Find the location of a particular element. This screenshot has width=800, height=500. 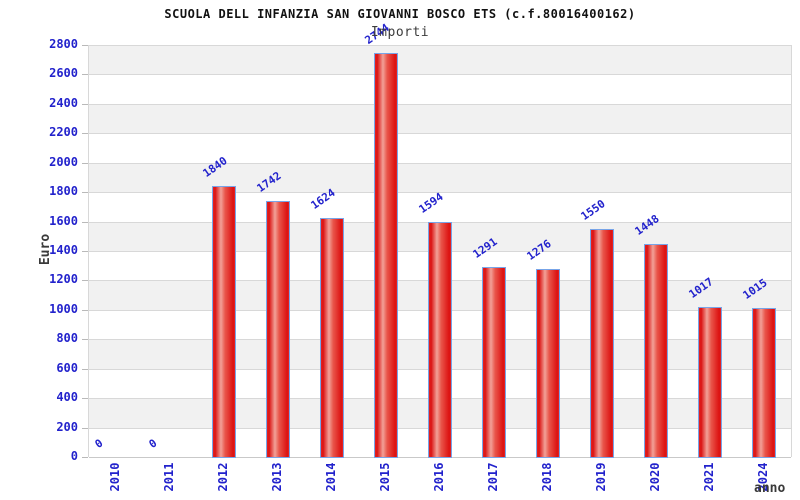

y-tick-label: 1600 is located at coordinates (63, 220).